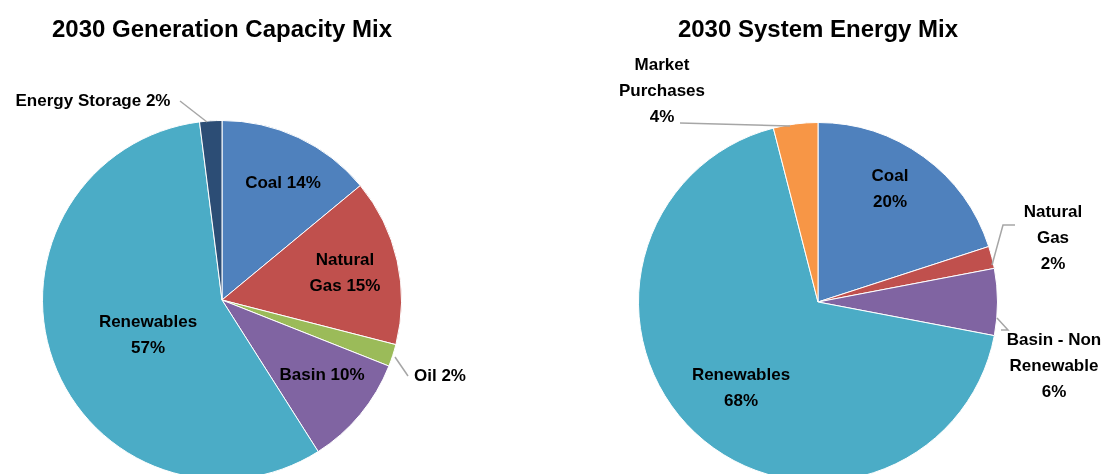 The width and height of the screenshot is (1107, 474). I want to click on slice-label: Natural Gas, so click(1053, 224).